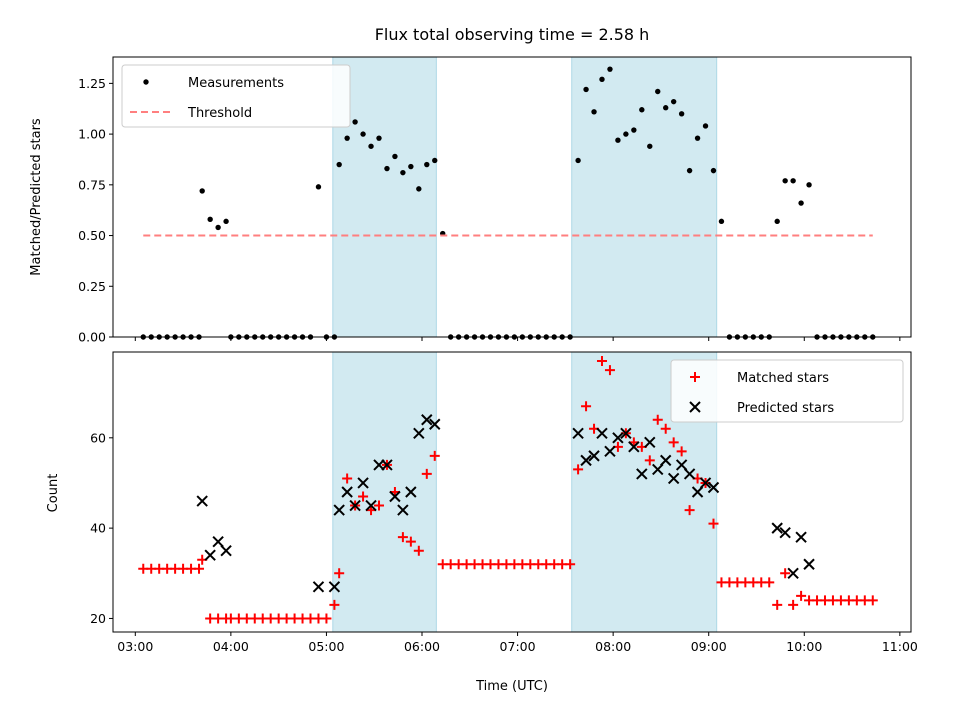 This screenshot has height=720, width=960. Describe the element at coordinates (53, 493) in the screenshot. I see `bottom-y-axis-label: Count` at that location.